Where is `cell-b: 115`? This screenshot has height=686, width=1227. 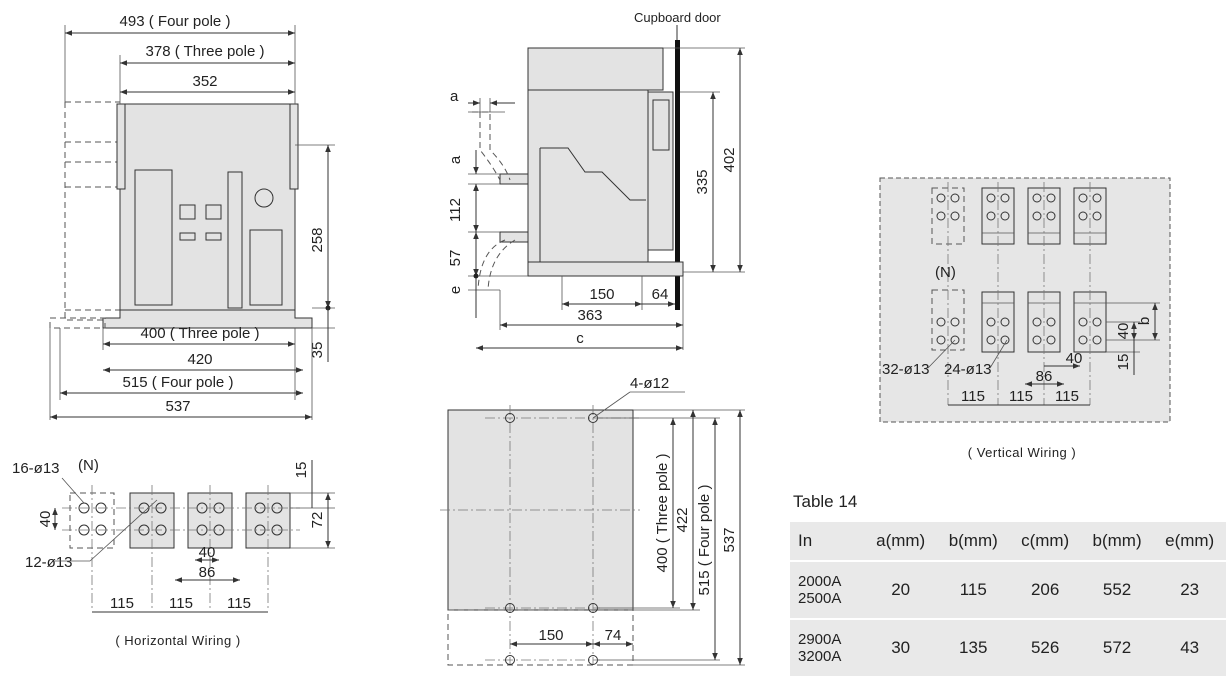
cell-b: 115 is located at coordinates (973, 590).